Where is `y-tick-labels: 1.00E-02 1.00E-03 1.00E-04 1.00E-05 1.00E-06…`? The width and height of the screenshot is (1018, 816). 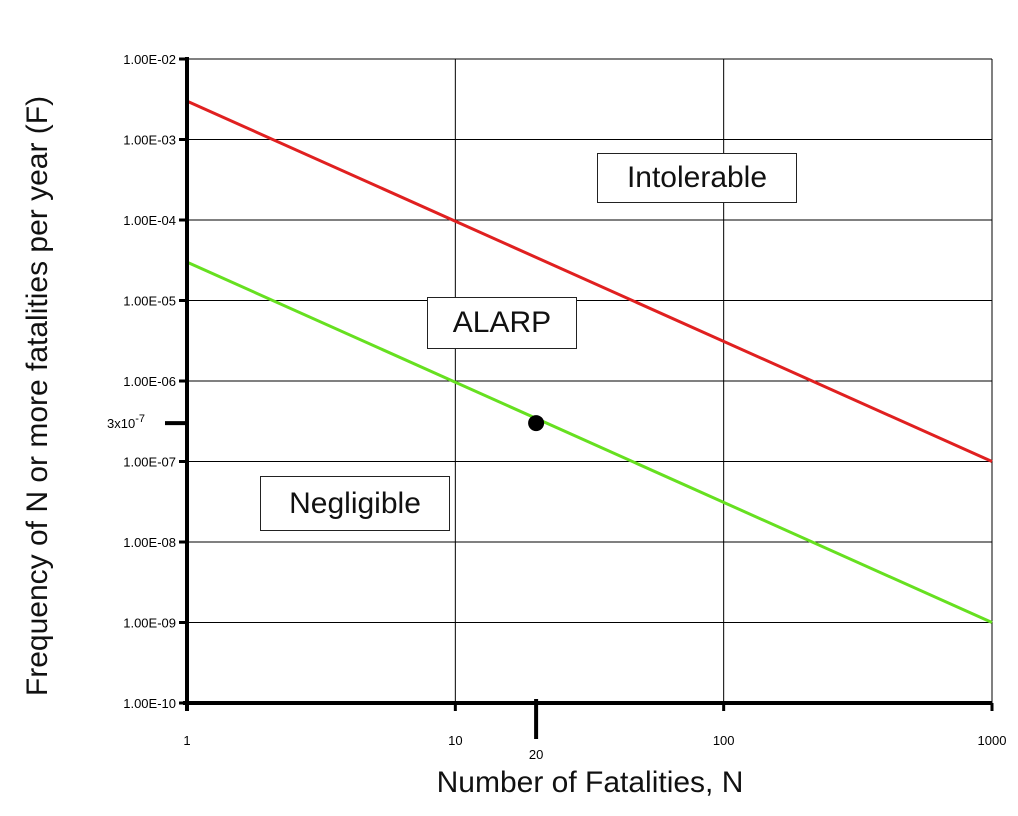
y-tick-labels: 1.00E-02 1.00E-03 1.00E-04 1.00E-05 1.00E-06… is located at coordinates (141, 381).